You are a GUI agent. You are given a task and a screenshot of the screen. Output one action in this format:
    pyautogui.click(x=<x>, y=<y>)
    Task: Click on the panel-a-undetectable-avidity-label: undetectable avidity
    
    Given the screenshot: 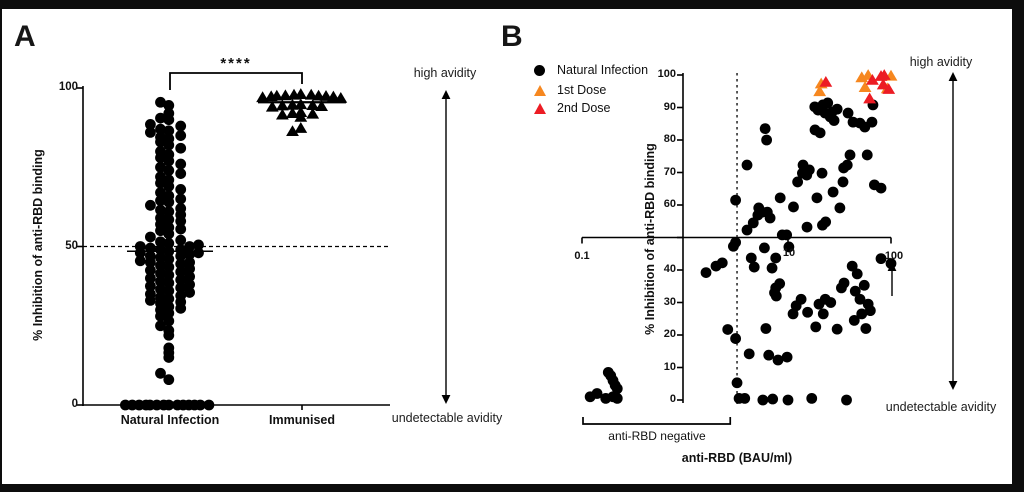 What is the action you would take?
    pyautogui.click(x=447, y=418)
    